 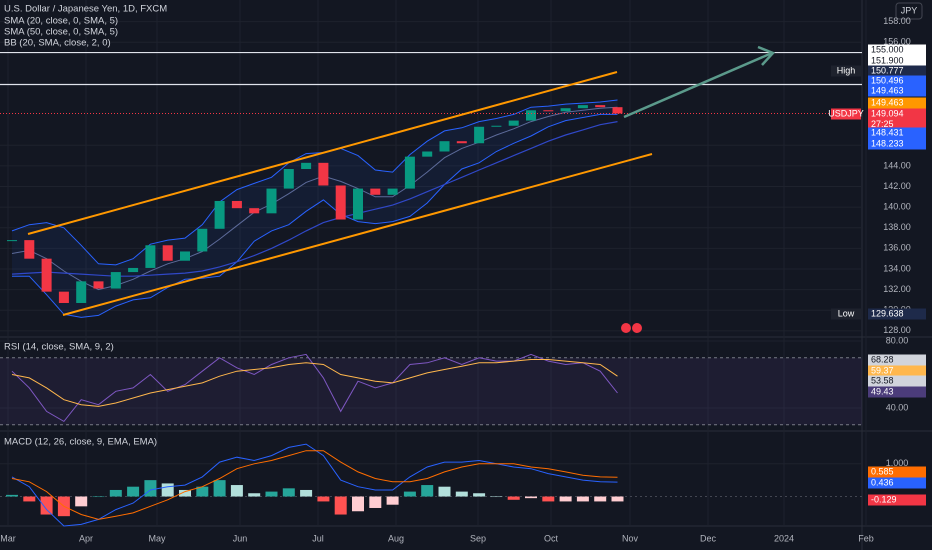 What do you see at coordinates (897, 340) in the screenshot?
I see `y-tick-label: 80.00` at bounding box center [897, 340].